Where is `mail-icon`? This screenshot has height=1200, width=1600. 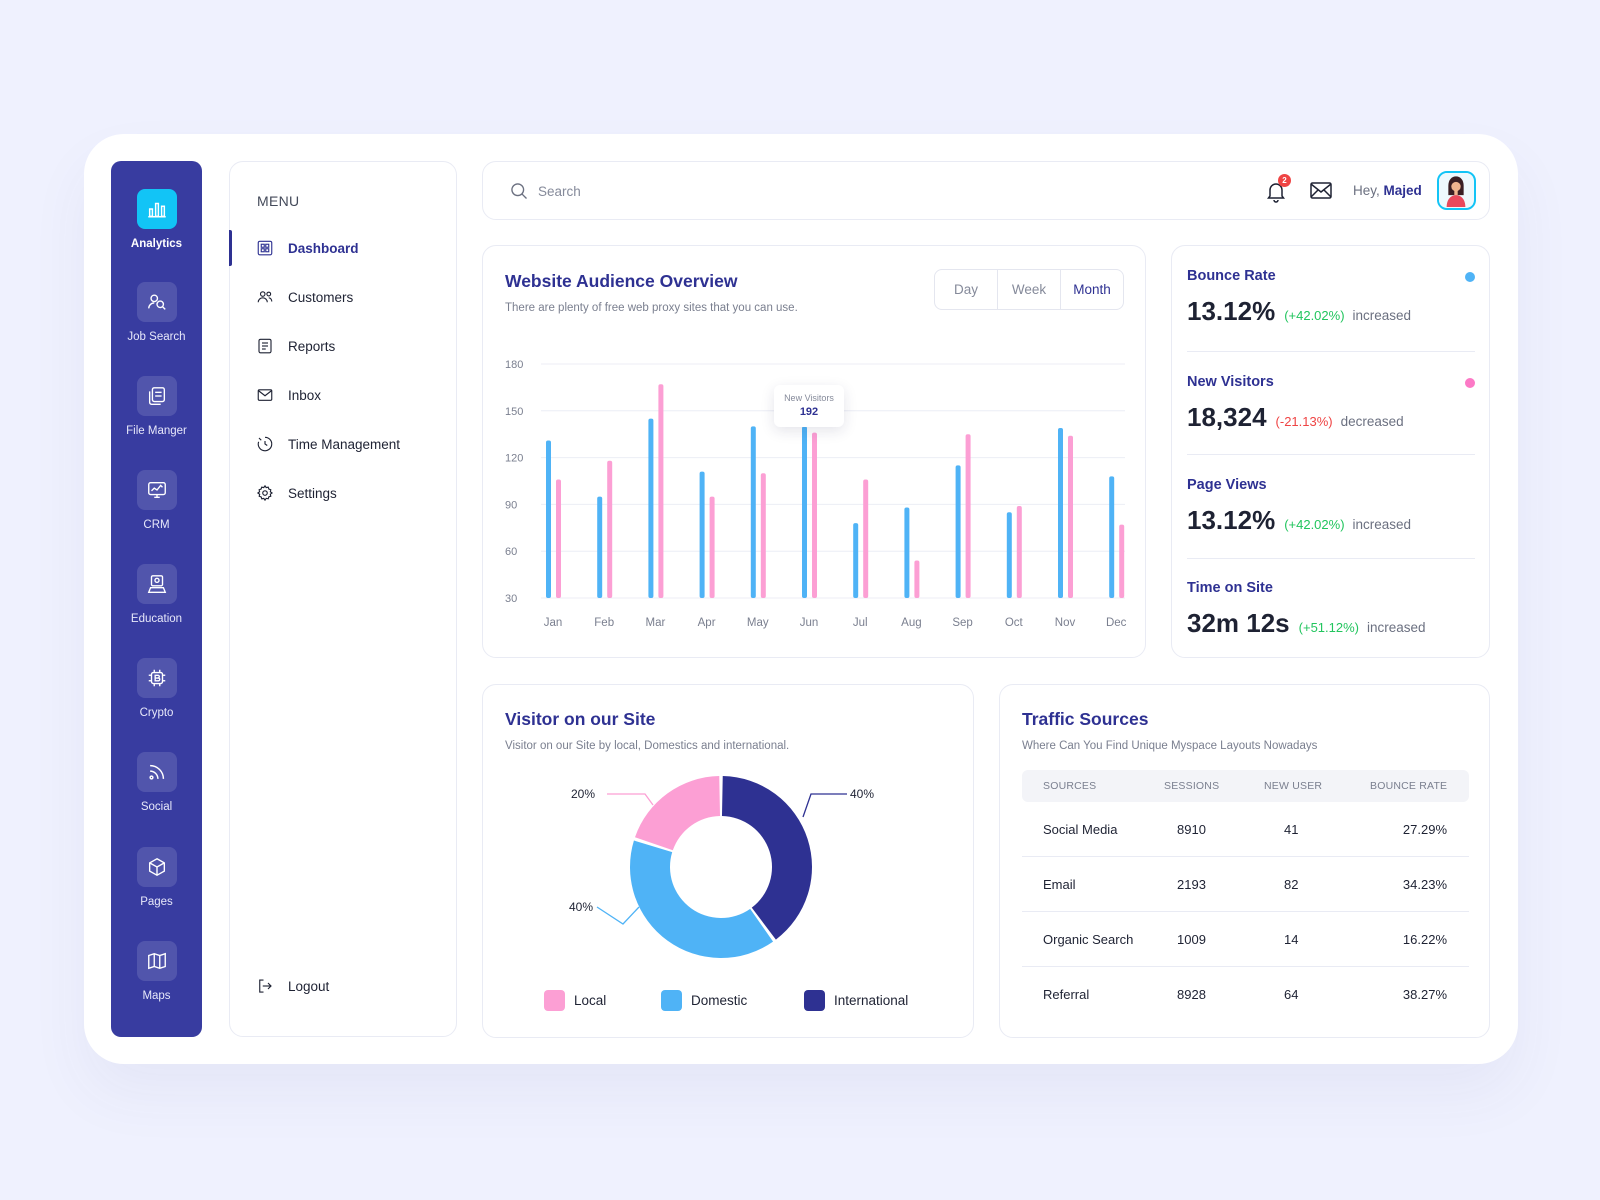 mail-icon is located at coordinates (1321, 191).